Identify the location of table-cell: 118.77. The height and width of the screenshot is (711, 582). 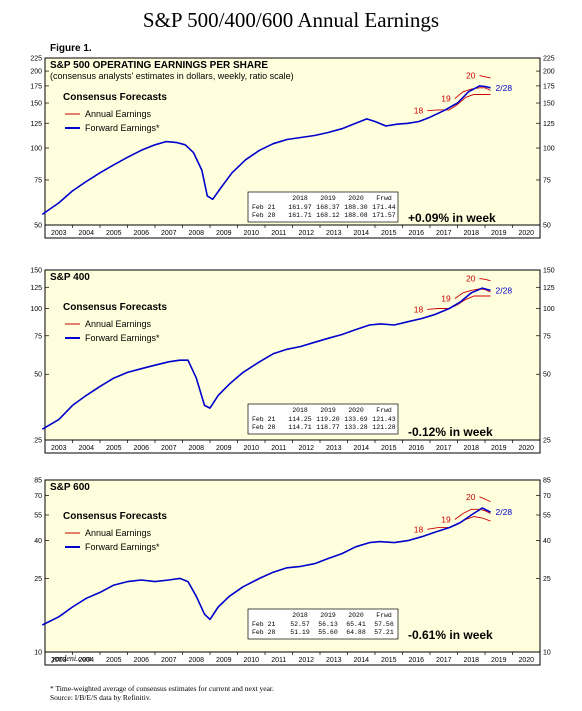
(328, 427).